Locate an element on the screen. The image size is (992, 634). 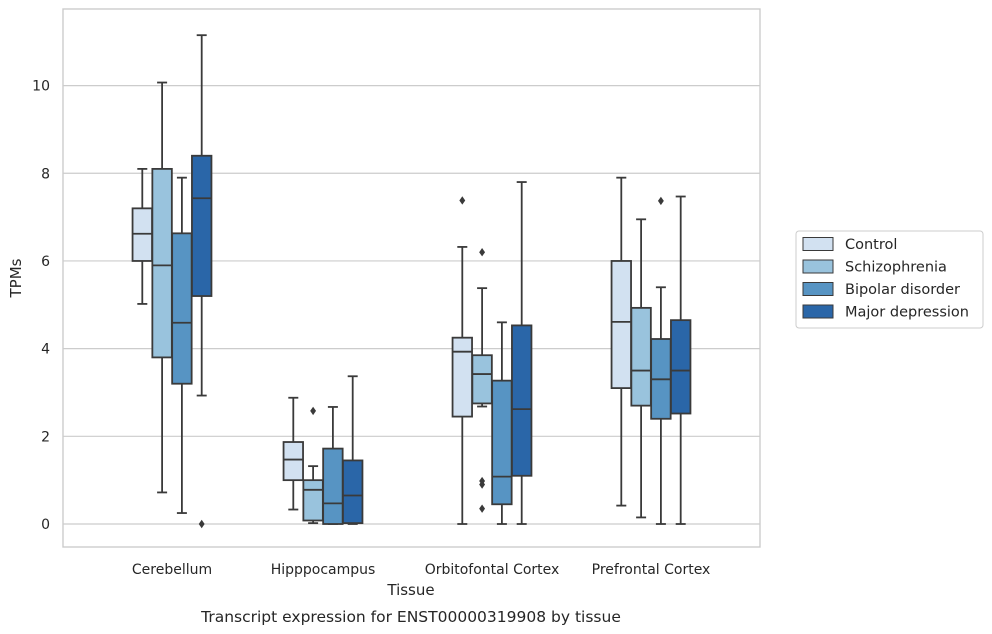
y-tick-label: 8 is located at coordinates (45, 174).